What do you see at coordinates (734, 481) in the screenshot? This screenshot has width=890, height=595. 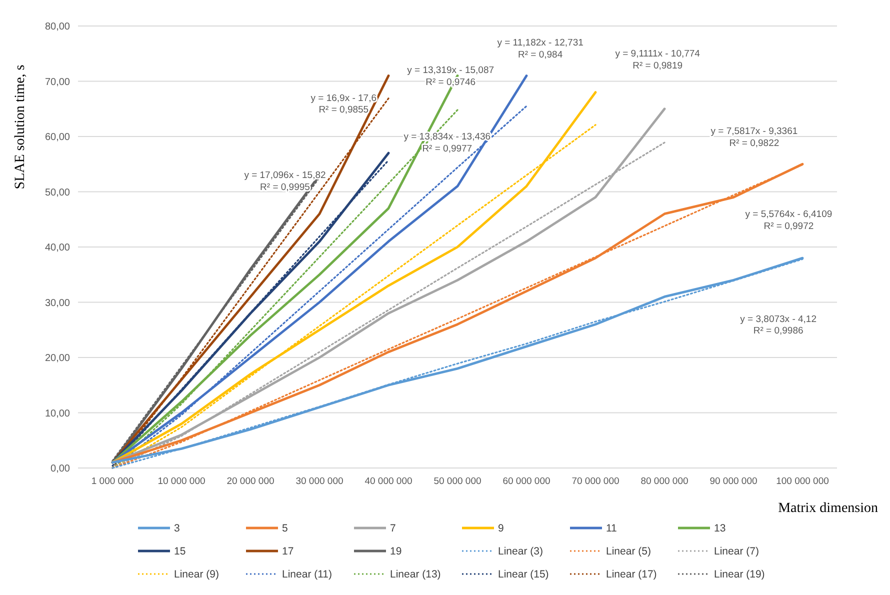 I see `x-tick-label: 90 000 000` at bounding box center [734, 481].